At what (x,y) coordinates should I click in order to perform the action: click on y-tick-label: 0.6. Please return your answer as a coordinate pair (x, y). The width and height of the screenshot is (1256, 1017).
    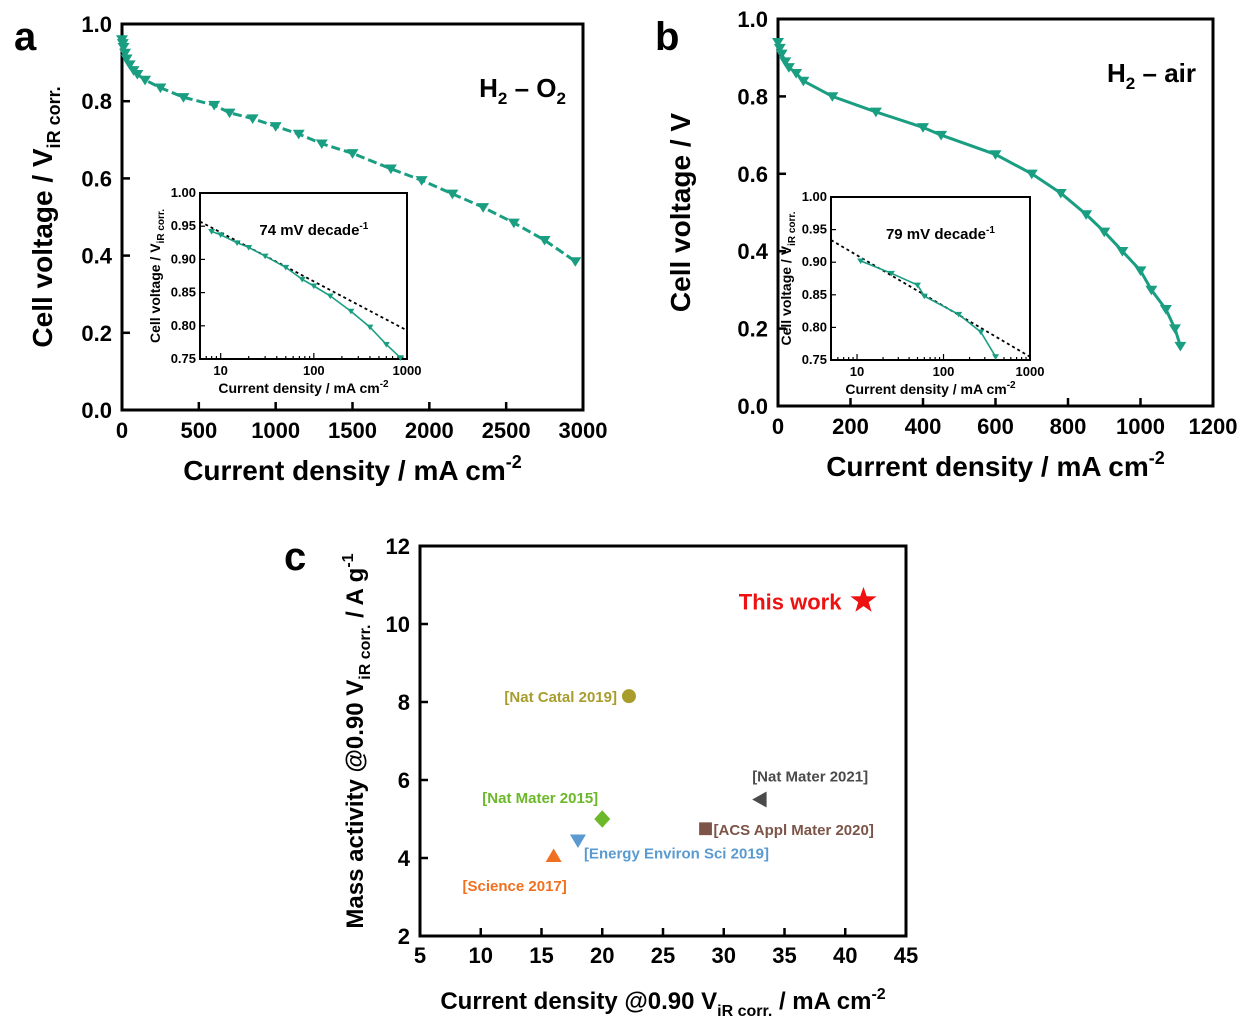
    Looking at the image, I should click on (752, 174).